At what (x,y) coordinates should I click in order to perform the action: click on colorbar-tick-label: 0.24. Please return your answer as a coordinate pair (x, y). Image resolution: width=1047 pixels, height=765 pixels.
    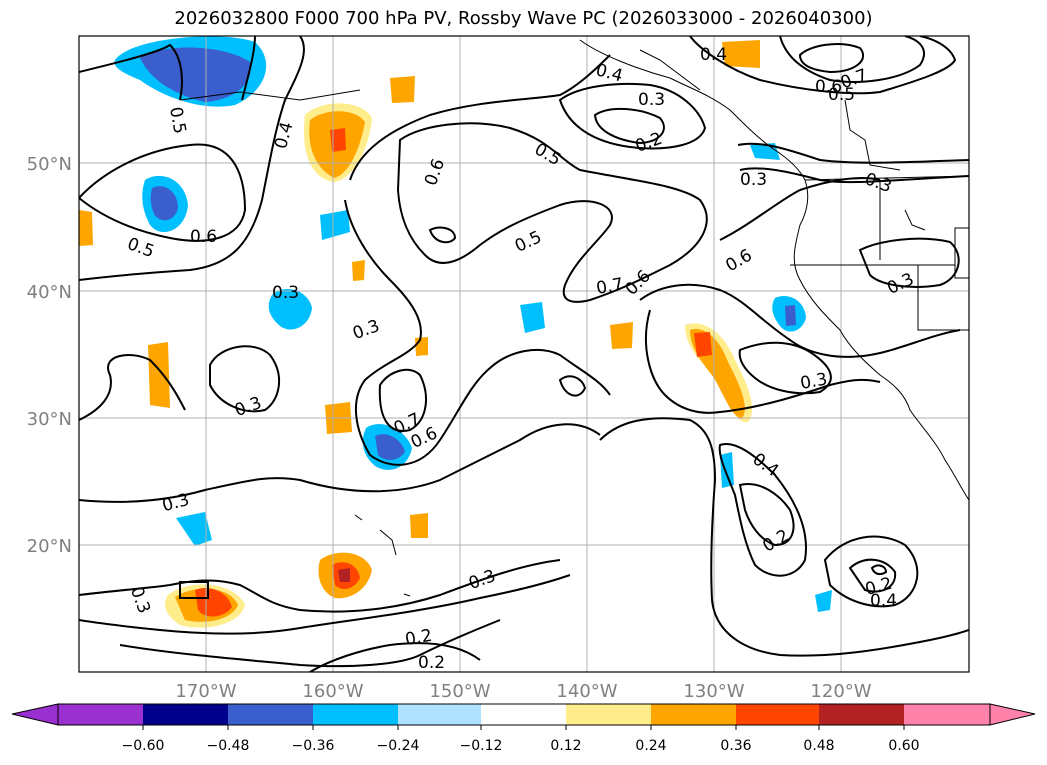
    Looking at the image, I should click on (650, 746).